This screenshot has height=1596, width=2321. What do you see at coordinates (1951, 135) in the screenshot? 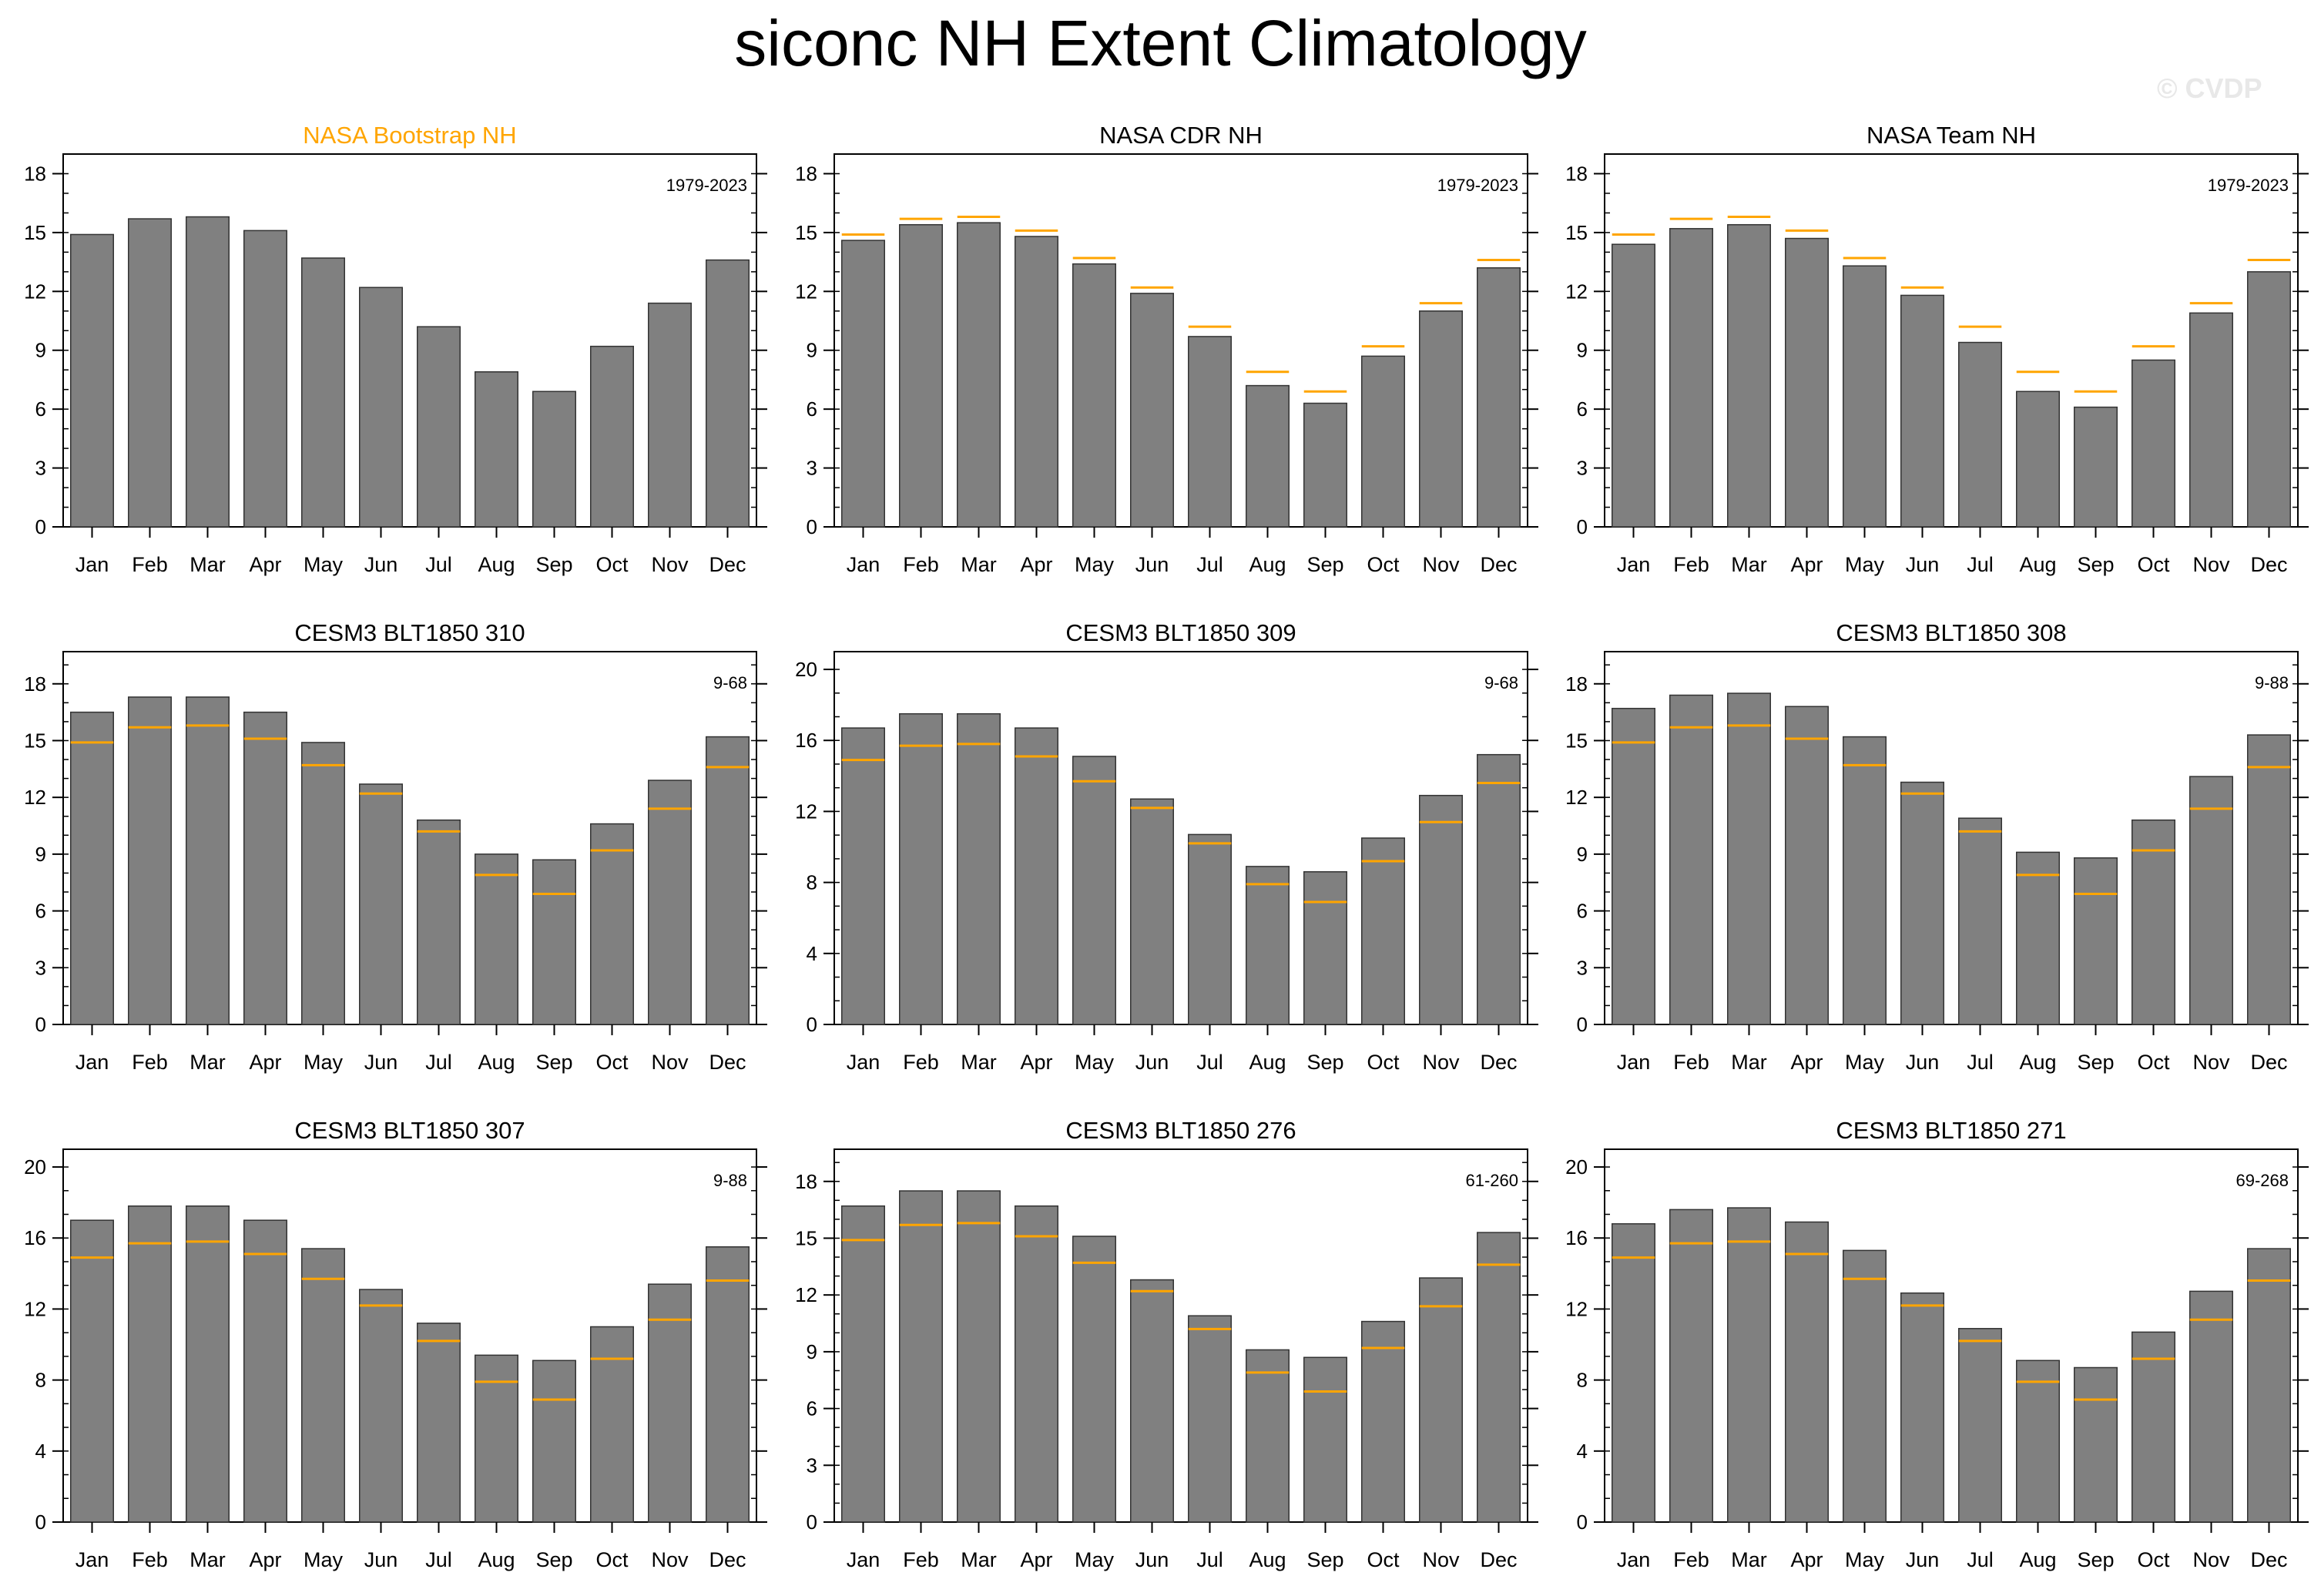
I see `chart-title: NASA Team NH` at bounding box center [1951, 135].